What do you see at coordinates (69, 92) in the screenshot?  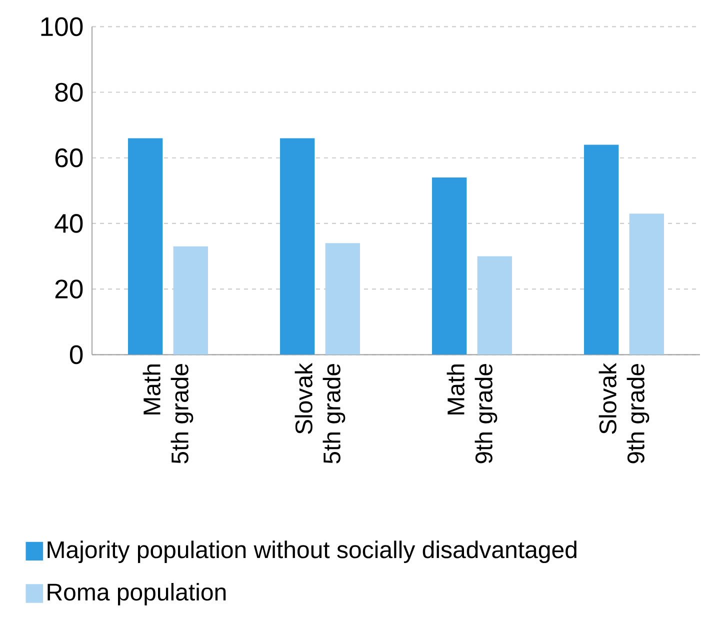 I see `y-tick-label: 80` at bounding box center [69, 92].